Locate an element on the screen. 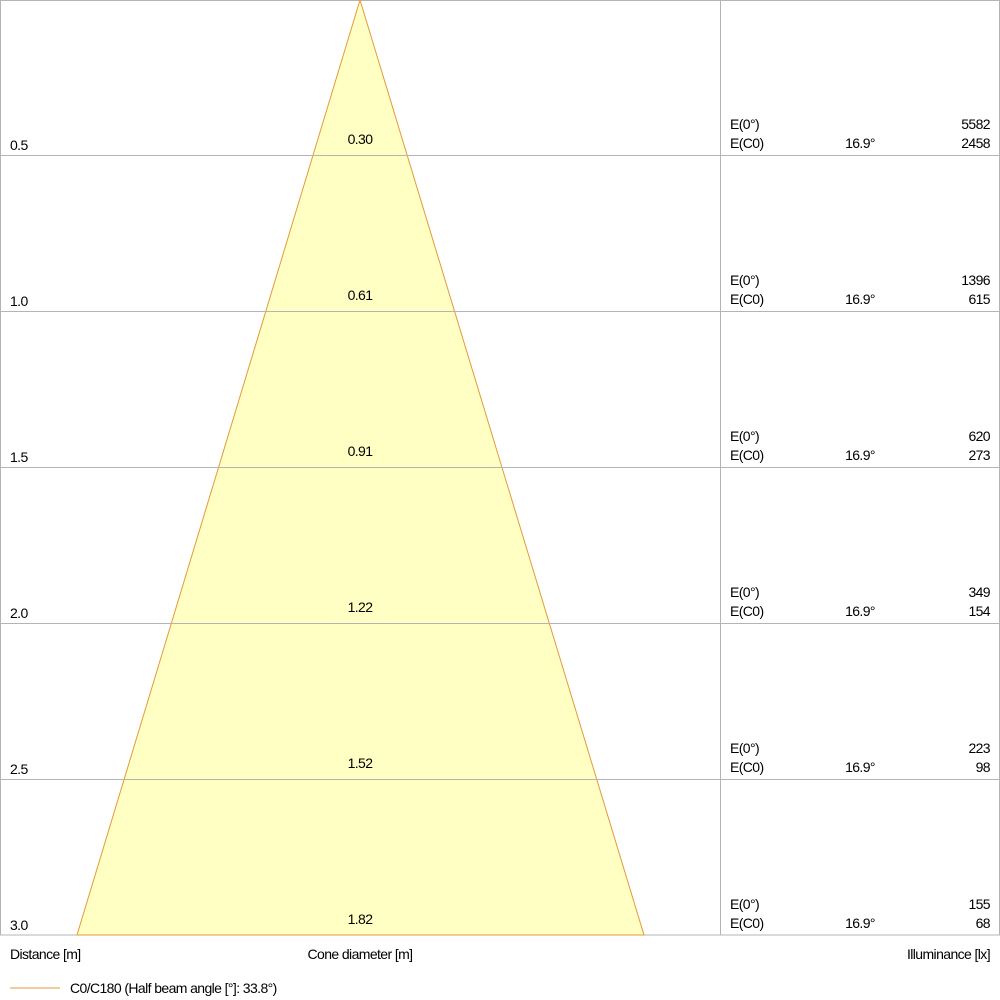 This screenshot has height=1000, width=1000. ec0-value: 615 is located at coordinates (979, 299).